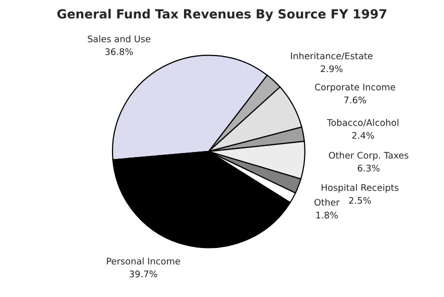  What do you see at coordinates (363, 135) in the screenshot?
I see `data-label: 2.4%` at bounding box center [363, 135].